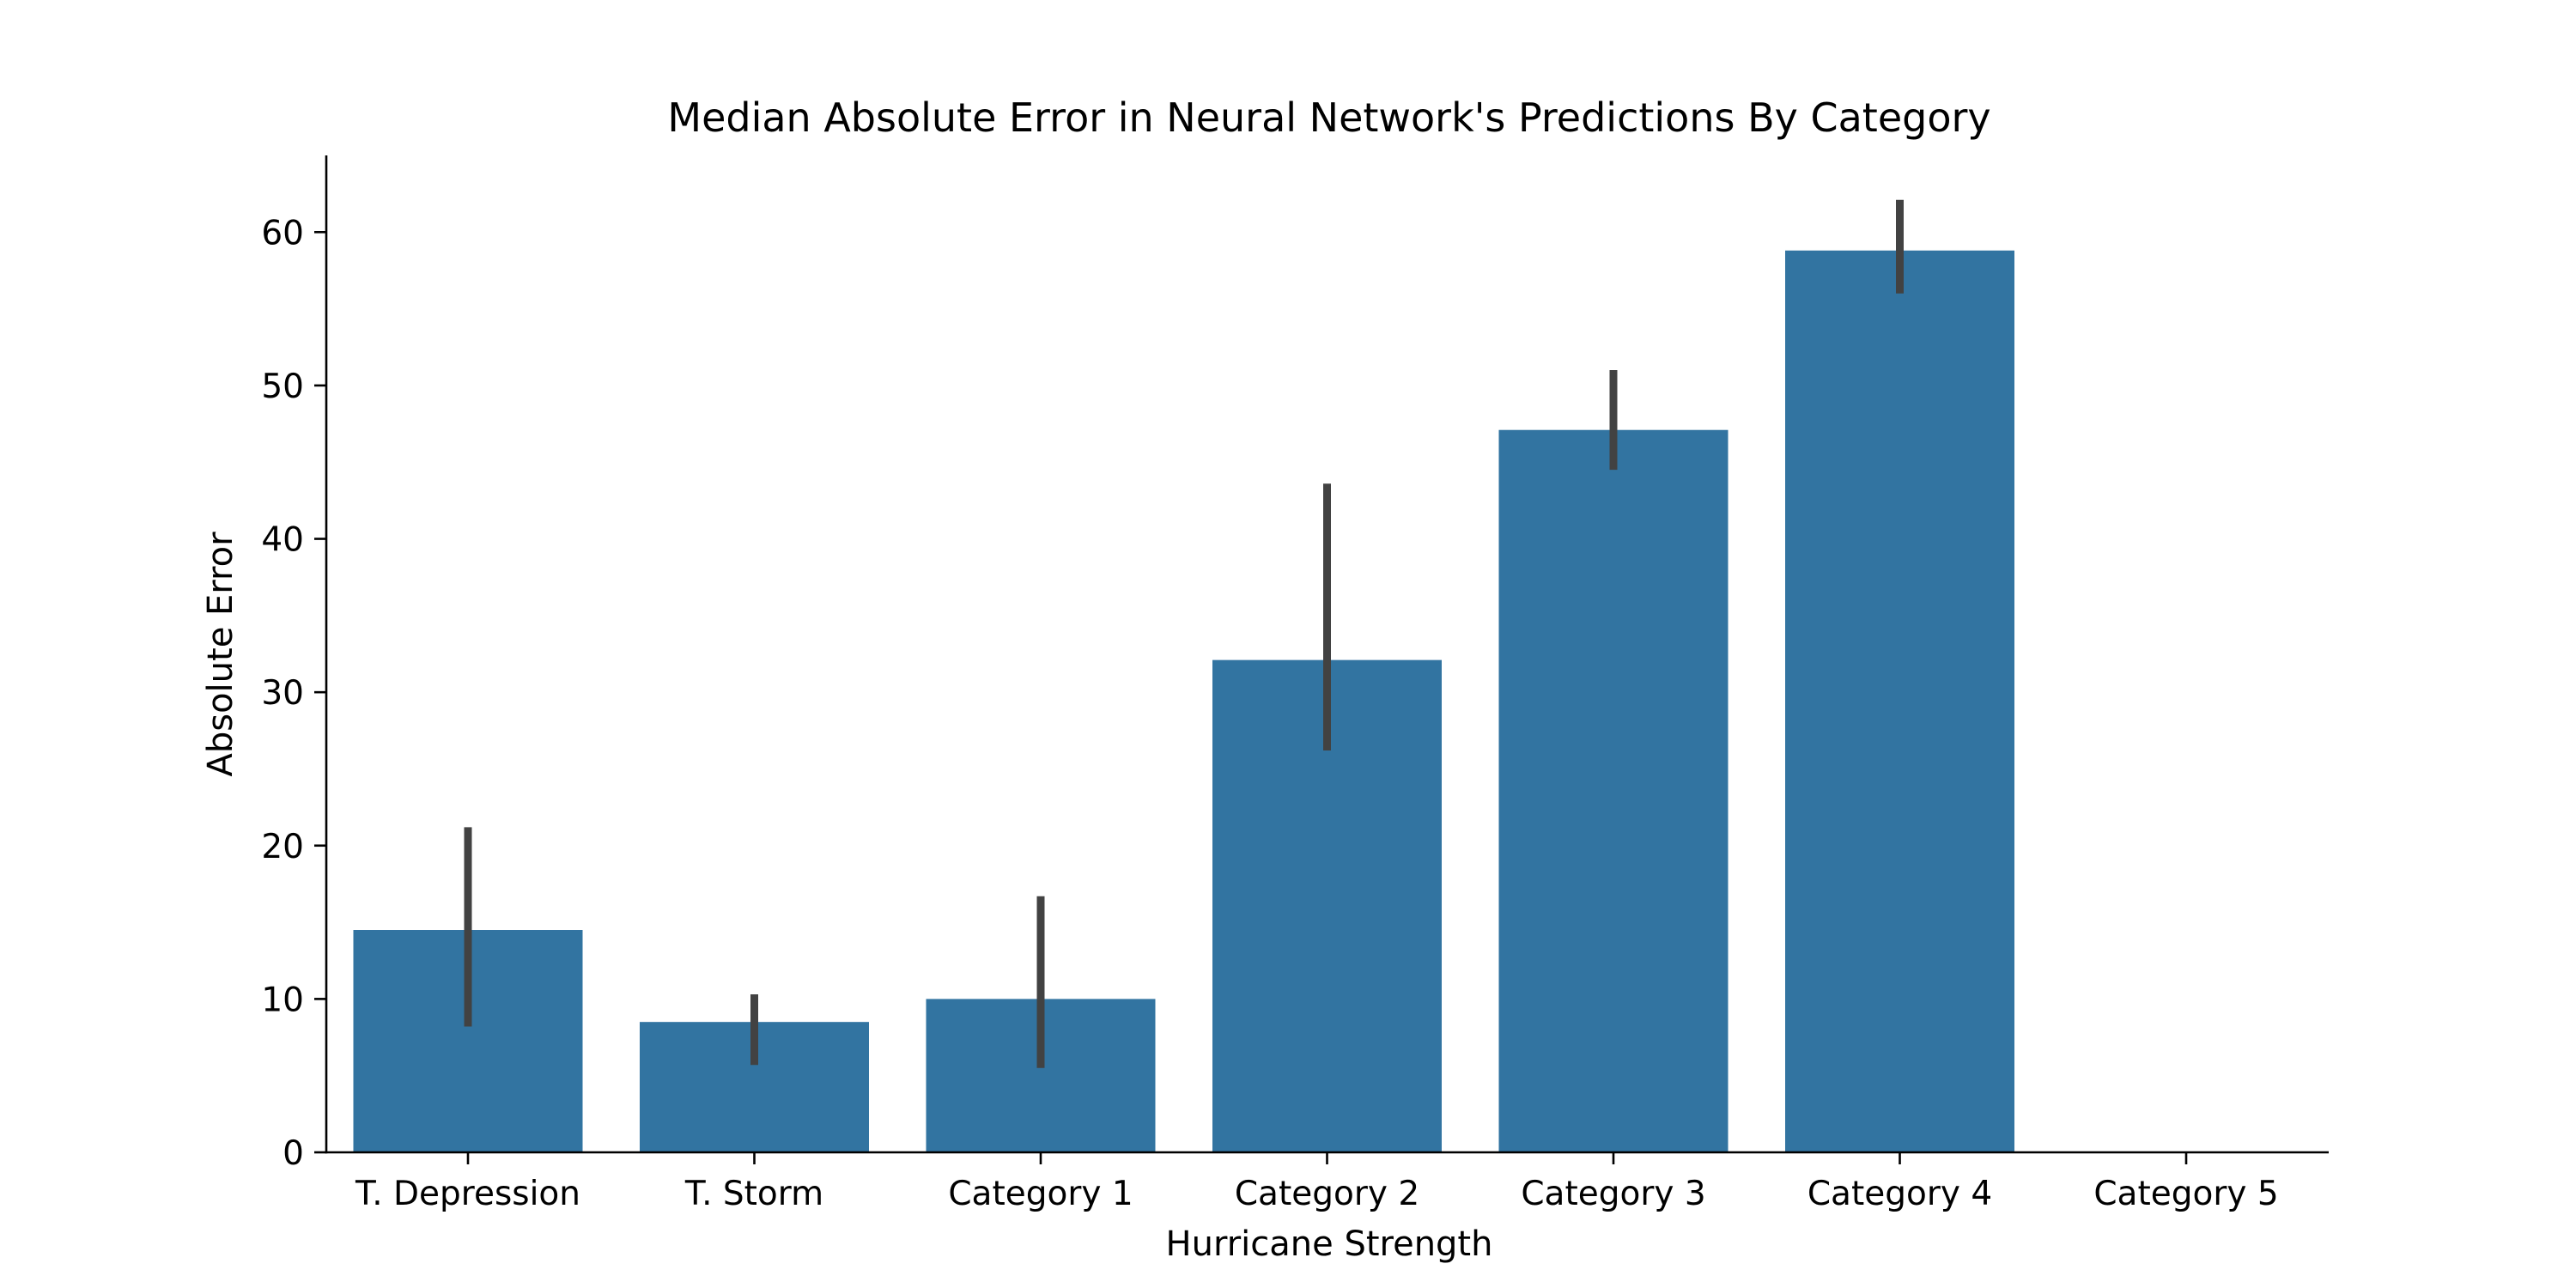 The height and width of the screenshot is (1288, 2576). Describe the element at coordinates (1327, 1194) in the screenshot. I see `x-tick-label-category-2: Category 2` at that location.